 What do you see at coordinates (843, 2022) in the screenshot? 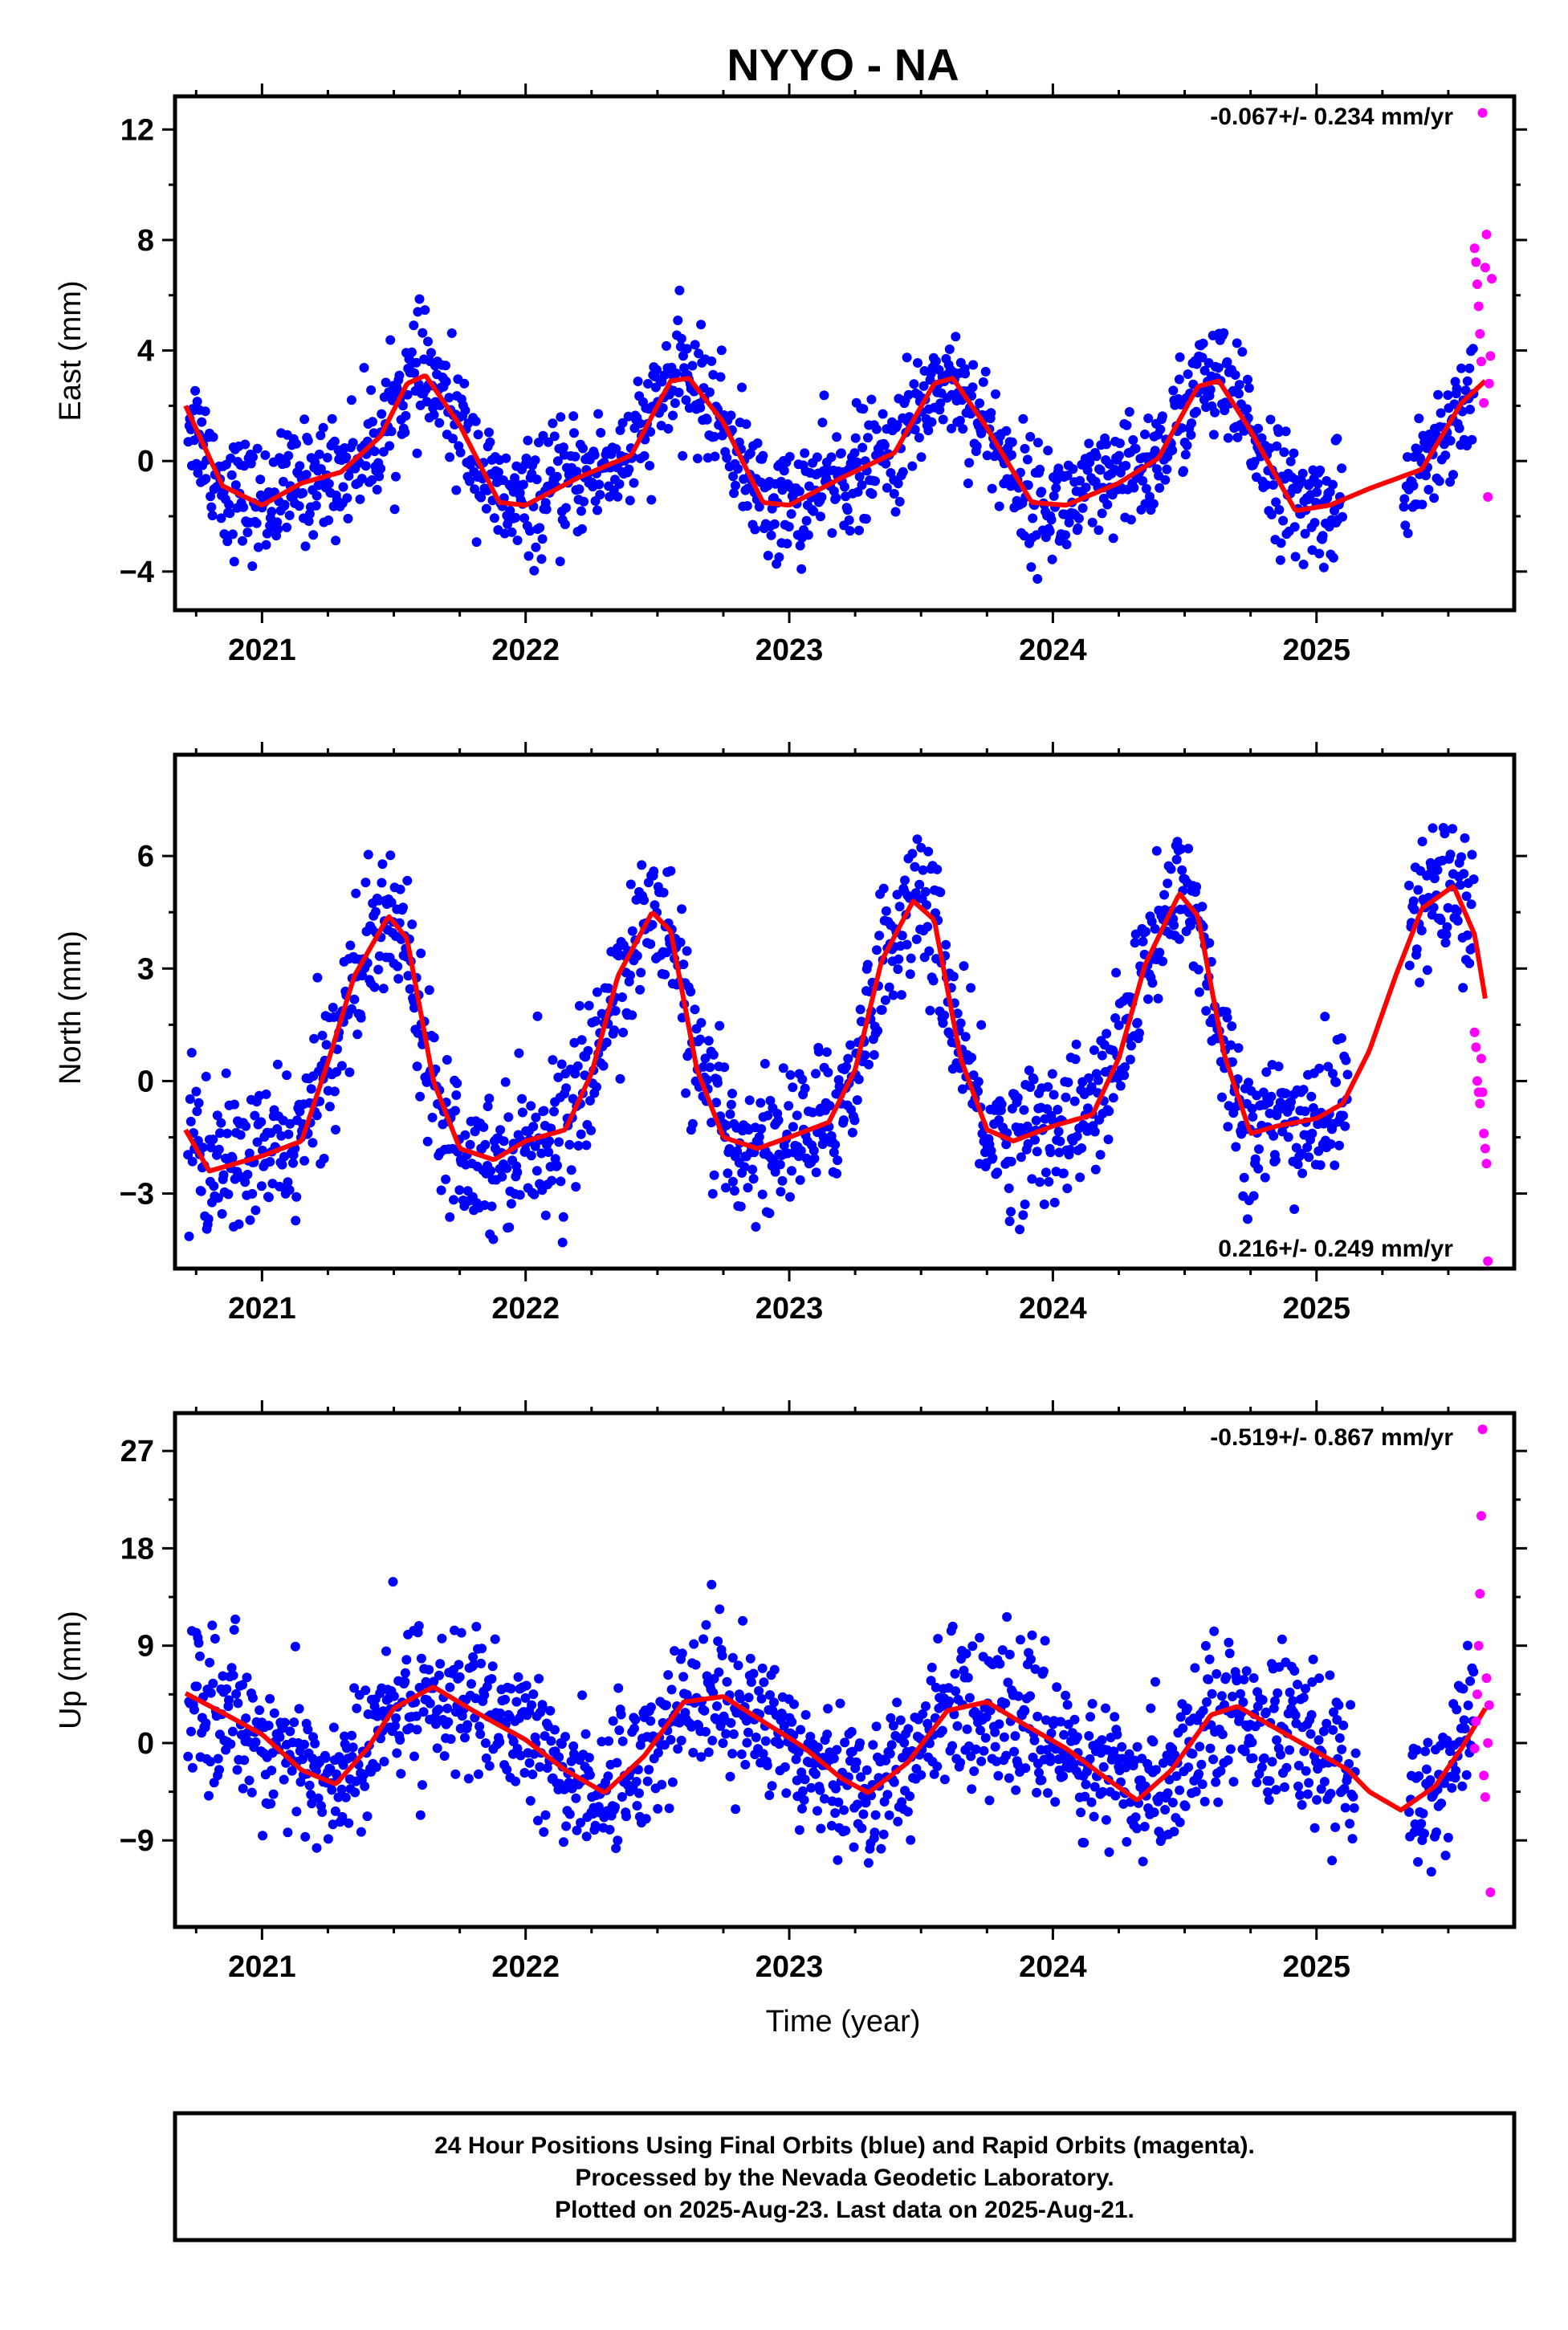
I see `x-axis-label: Time (year)` at bounding box center [843, 2022].